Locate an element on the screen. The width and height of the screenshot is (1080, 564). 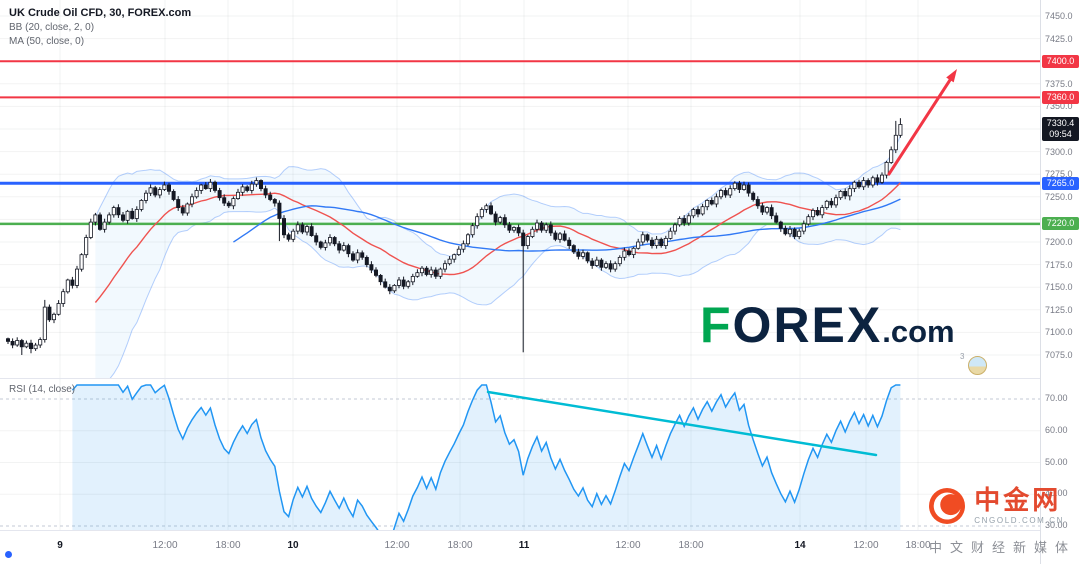
price-level-badge: 7400.0 is located at coordinates (1060, 61).